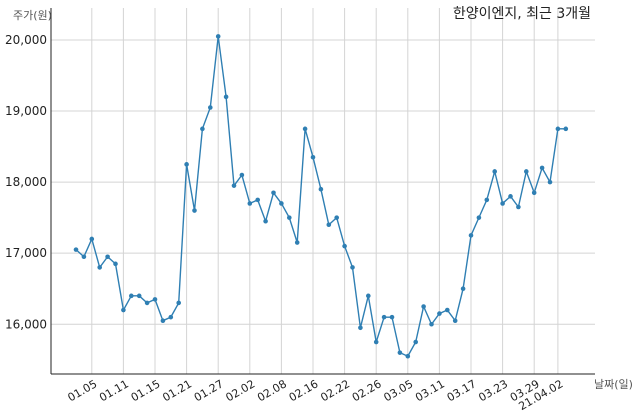 Image resolution: width=640 pixels, height=414 pixels. Describe the element at coordinates (26, 253) in the screenshot. I see `y-tick-label: 17,000` at that location.